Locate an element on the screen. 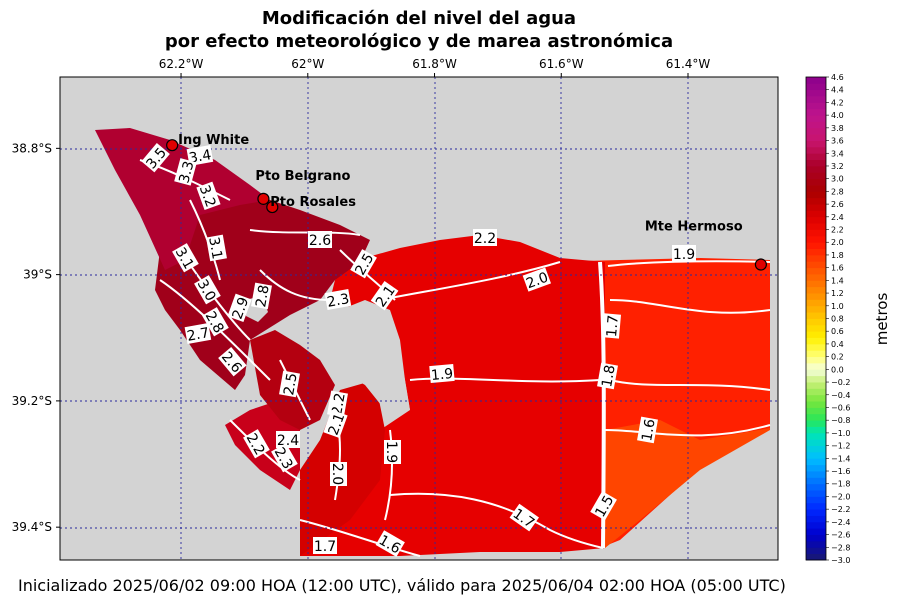  contour-label: 1.7 is located at coordinates (613, 326).